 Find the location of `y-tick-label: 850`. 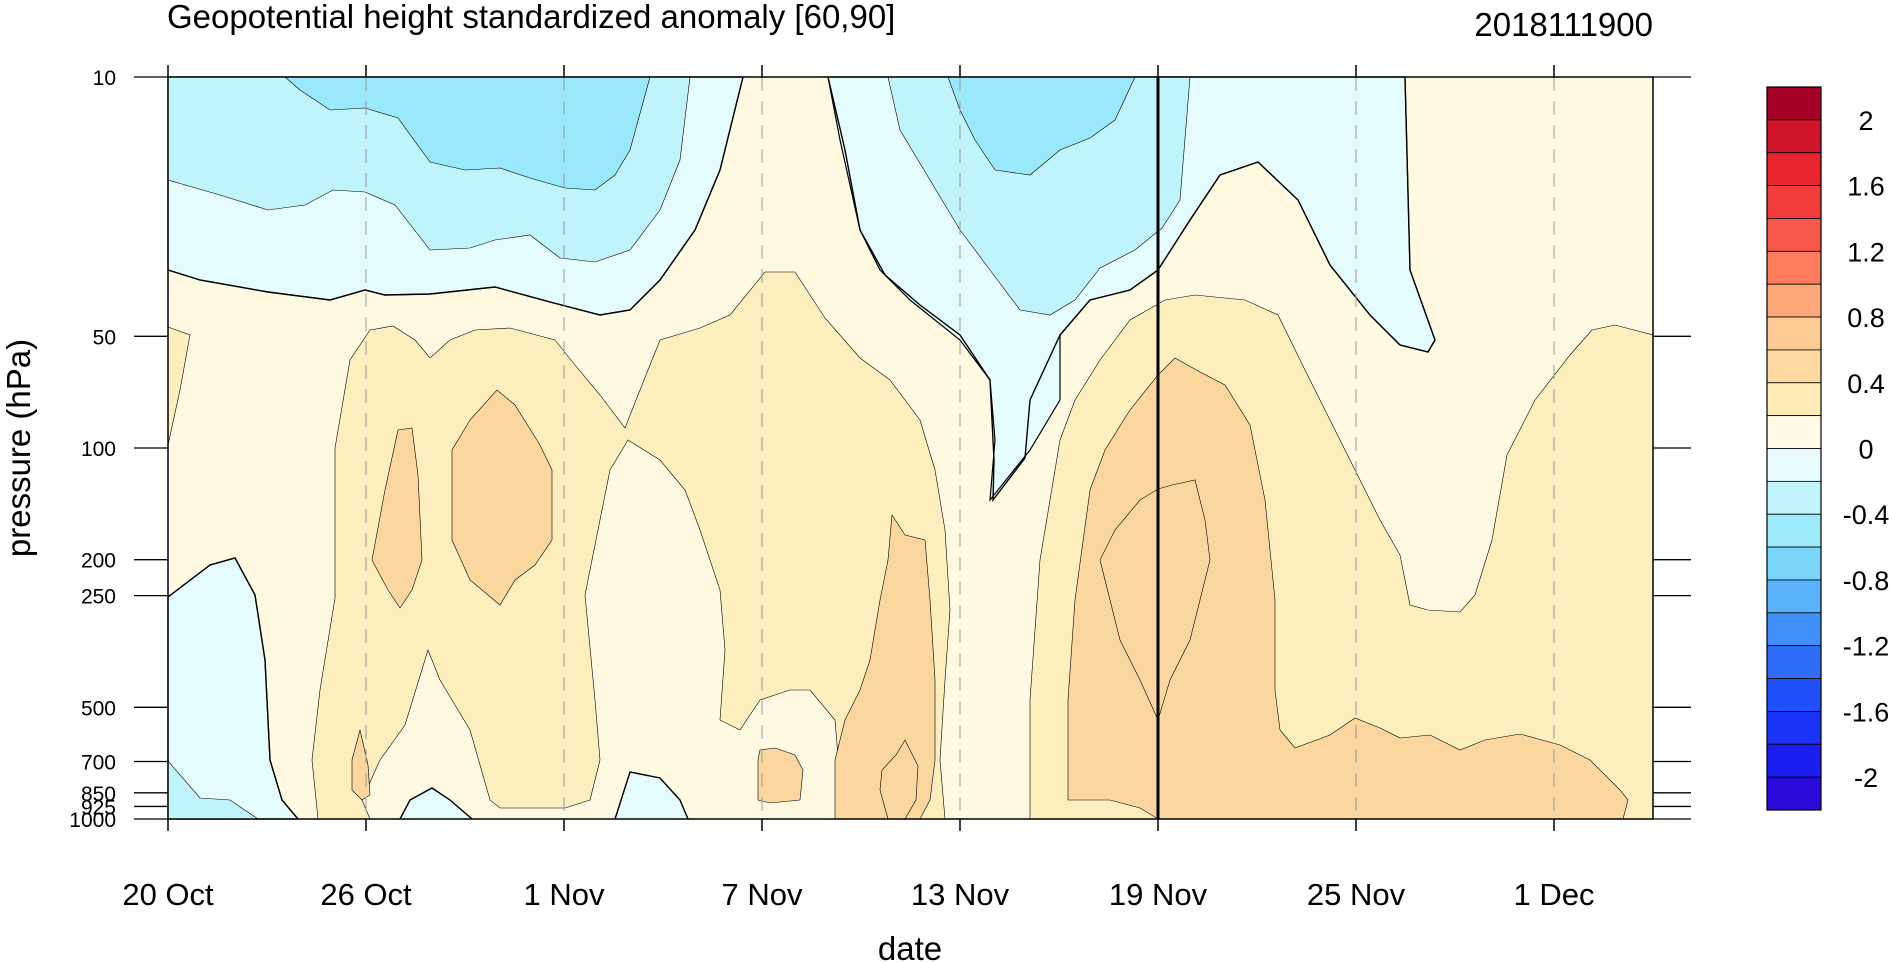

y-tick-label: 850 is located at coordinates (98, 794).